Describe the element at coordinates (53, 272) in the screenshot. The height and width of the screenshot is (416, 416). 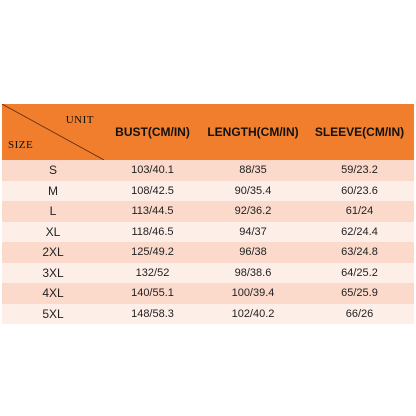
I see `size-cell: 3XL` at that location.